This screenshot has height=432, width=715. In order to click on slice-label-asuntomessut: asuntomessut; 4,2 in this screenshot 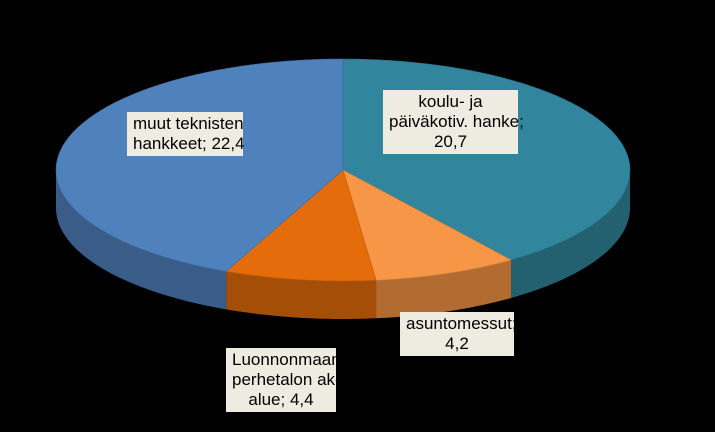, I will do `click(458, 334)`.